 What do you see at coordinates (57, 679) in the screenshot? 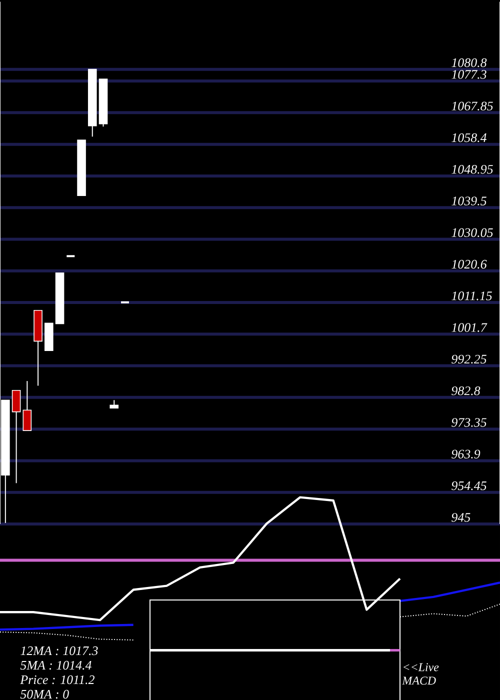
I see `text: Price : 1011.2` at bounding box center [57, 679].